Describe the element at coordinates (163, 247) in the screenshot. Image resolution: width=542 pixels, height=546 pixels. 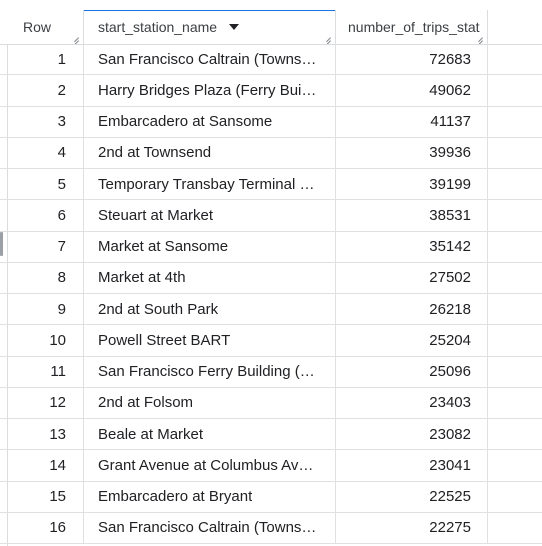
I see `station-name-text: Market at Sansome` at that location.